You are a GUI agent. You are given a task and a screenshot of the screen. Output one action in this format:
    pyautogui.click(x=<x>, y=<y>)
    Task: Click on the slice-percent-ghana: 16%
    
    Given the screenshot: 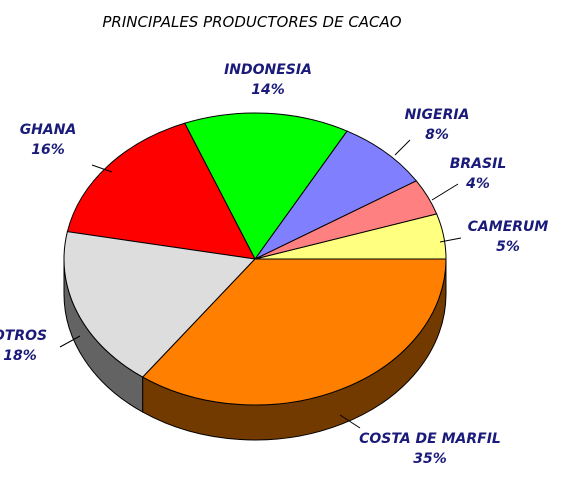 What is the action you would take?
    pyautogui.click(x=48, y=150)
    